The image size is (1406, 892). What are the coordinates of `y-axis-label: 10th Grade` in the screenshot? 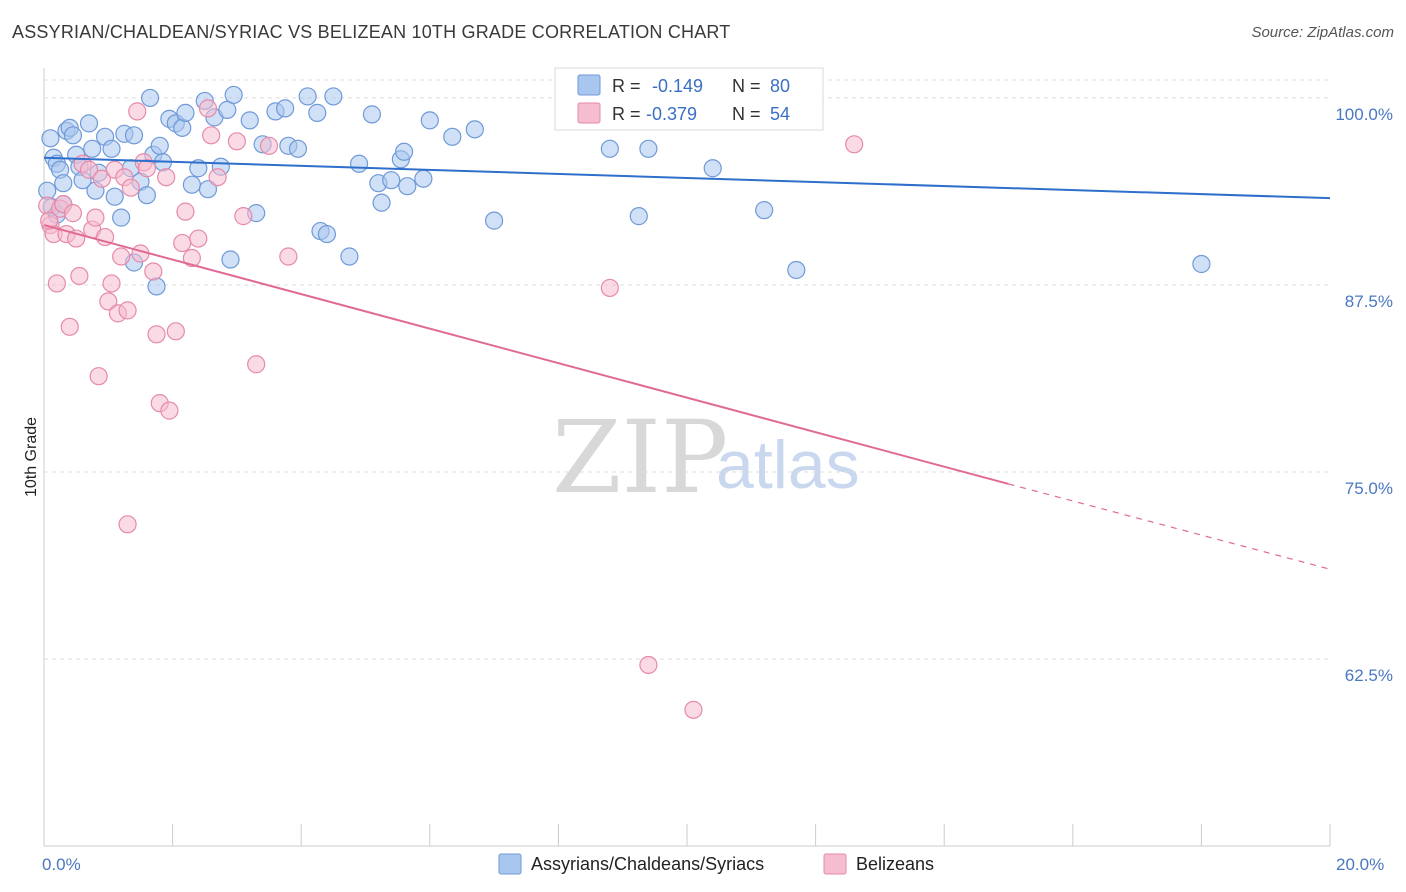 It's located at (31, 457).